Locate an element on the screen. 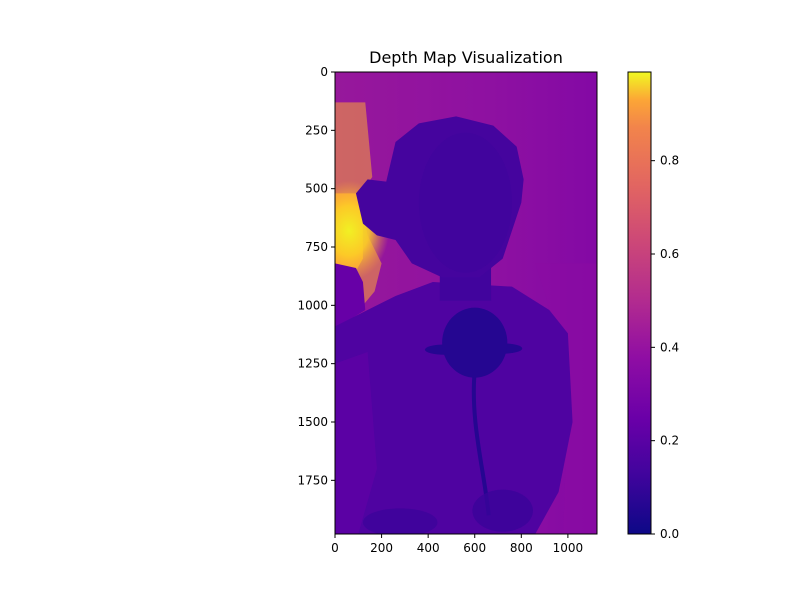 This screenshot has height=600, width=800. colorbar-tick-label: 0.2 is located at coordinates (669, 441).